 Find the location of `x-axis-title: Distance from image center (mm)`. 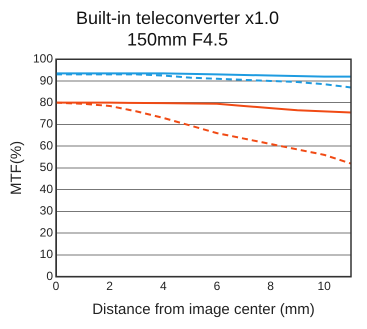

x-axis-title: Distance from image center (mm) is located at coordinates (203, 309).